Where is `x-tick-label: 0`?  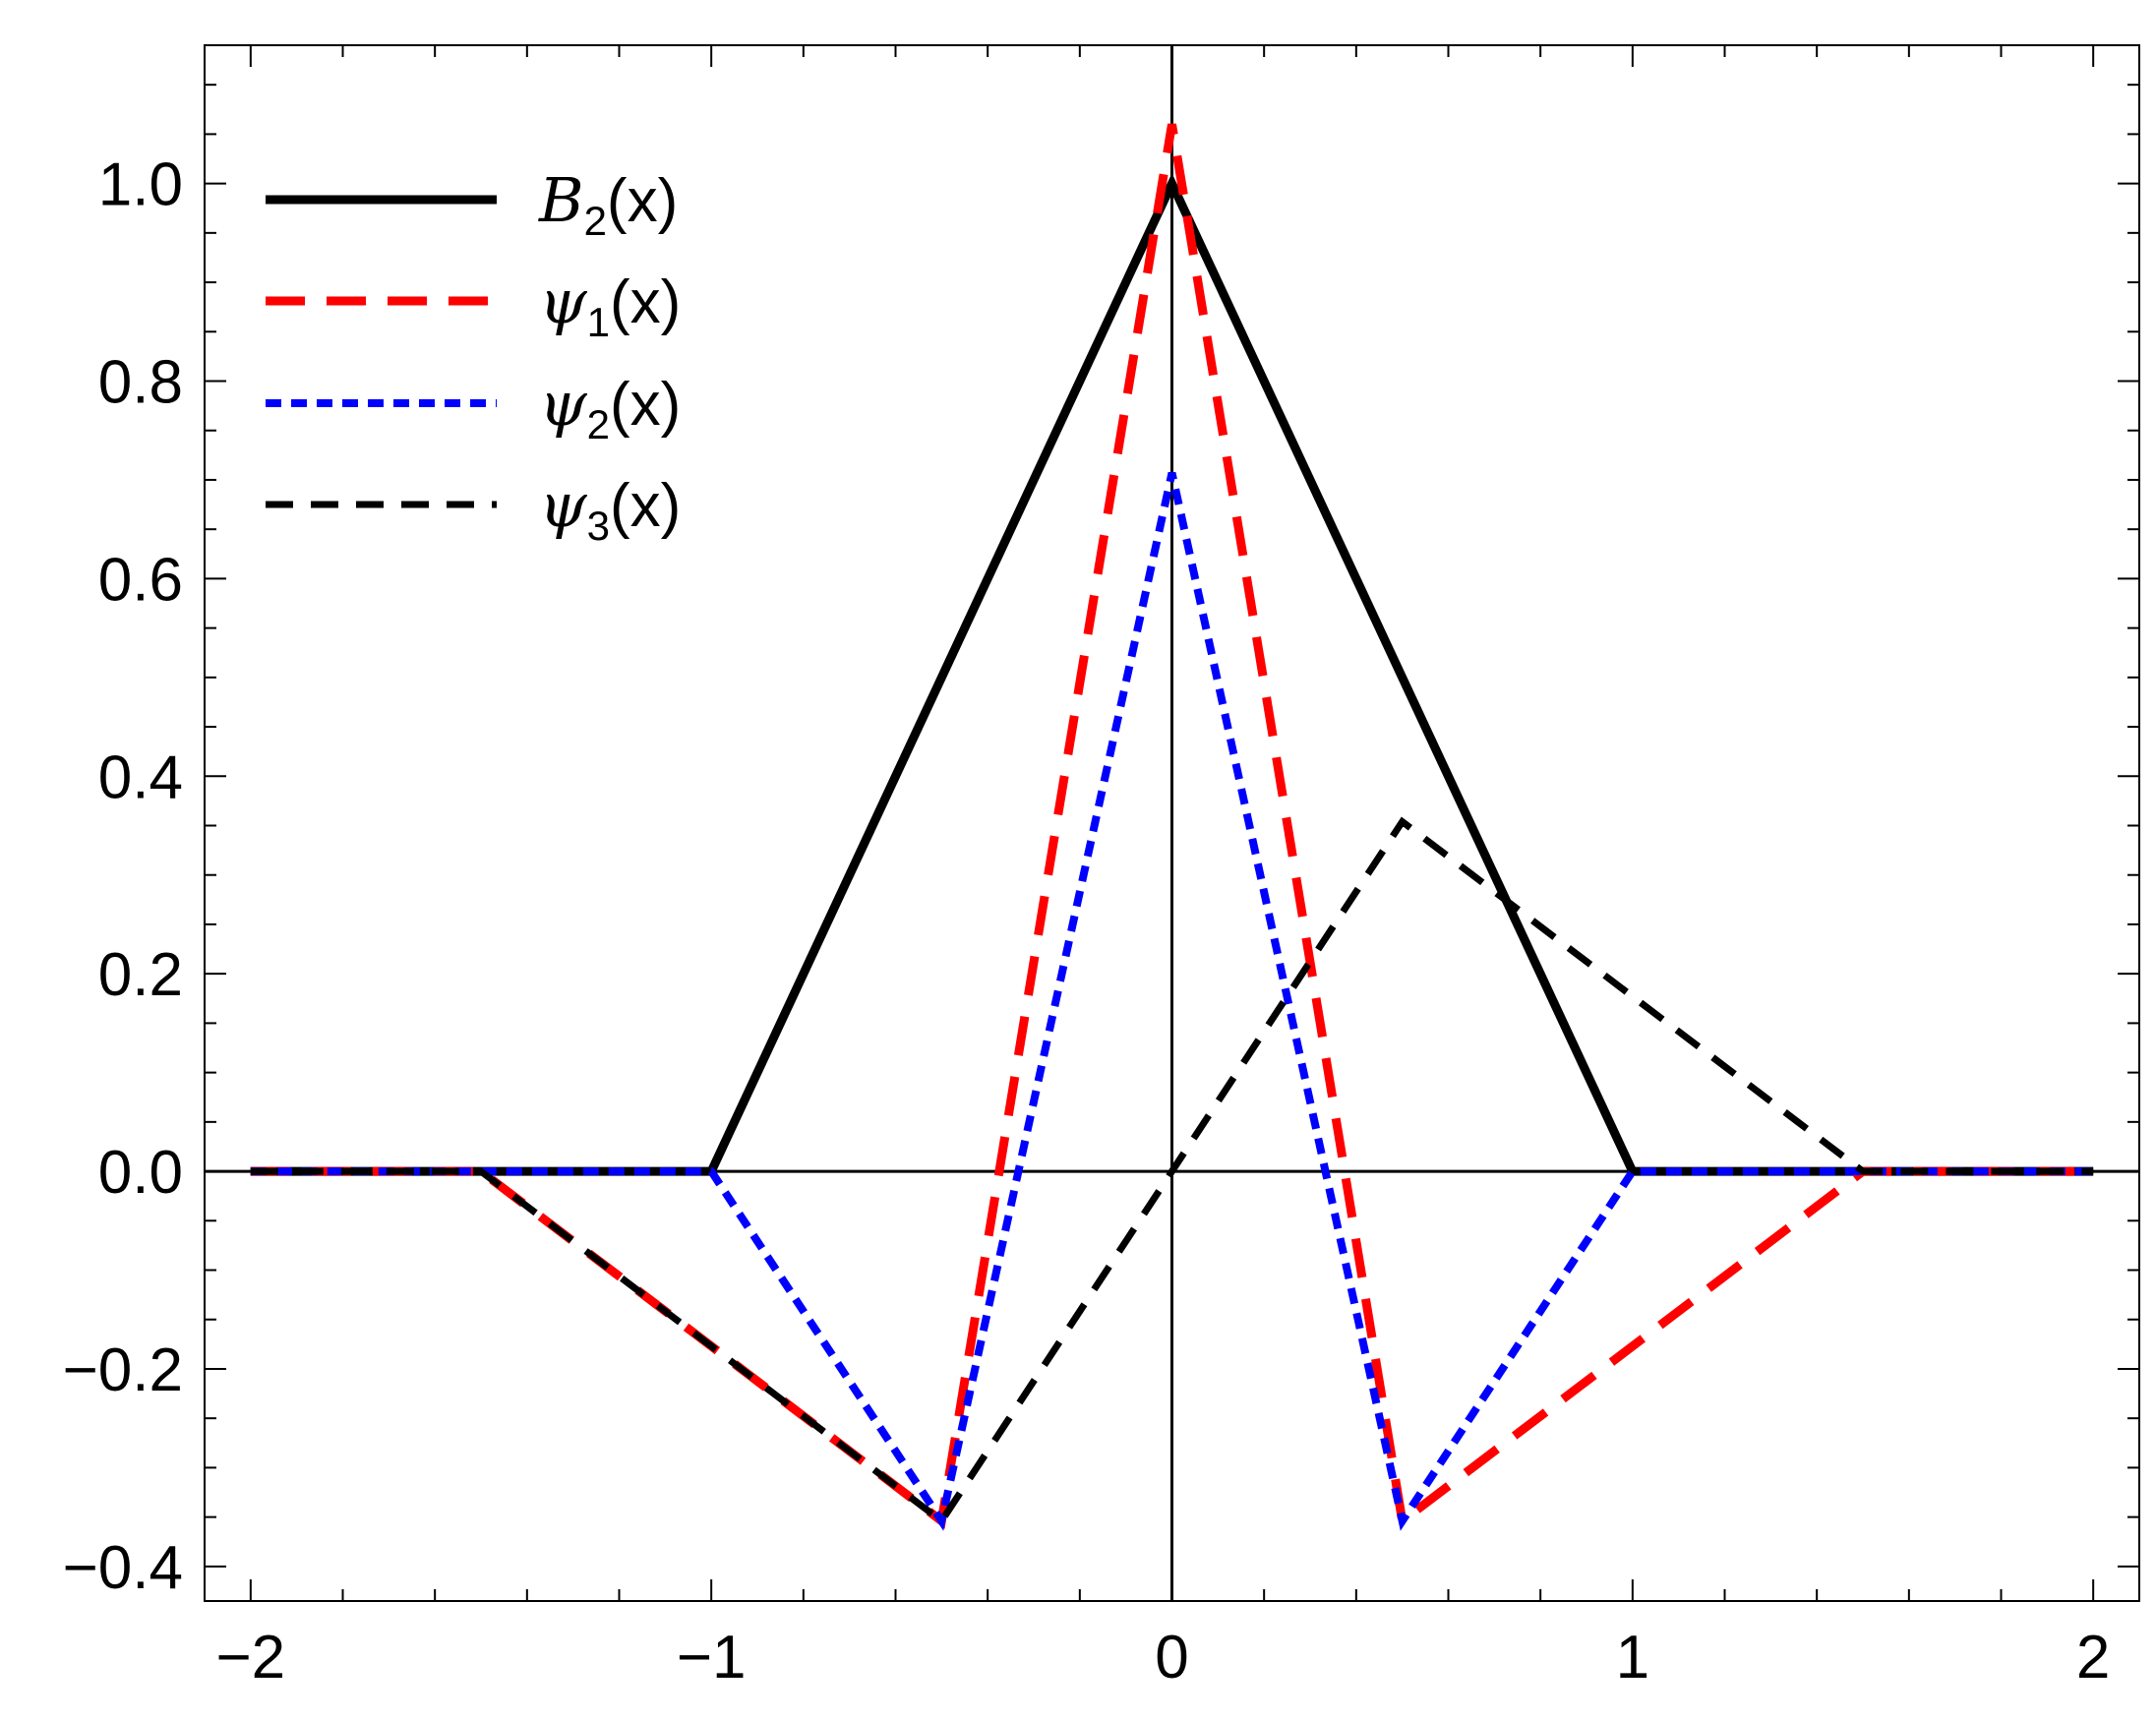
x-tick-label: 0 is located at coordinates (1171, 1657).